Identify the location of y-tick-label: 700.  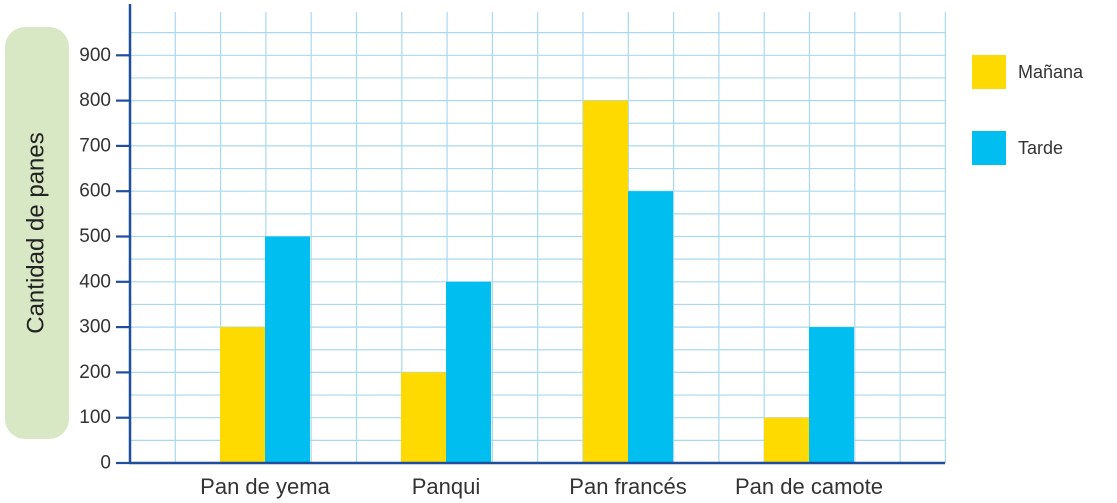
(95, 145).